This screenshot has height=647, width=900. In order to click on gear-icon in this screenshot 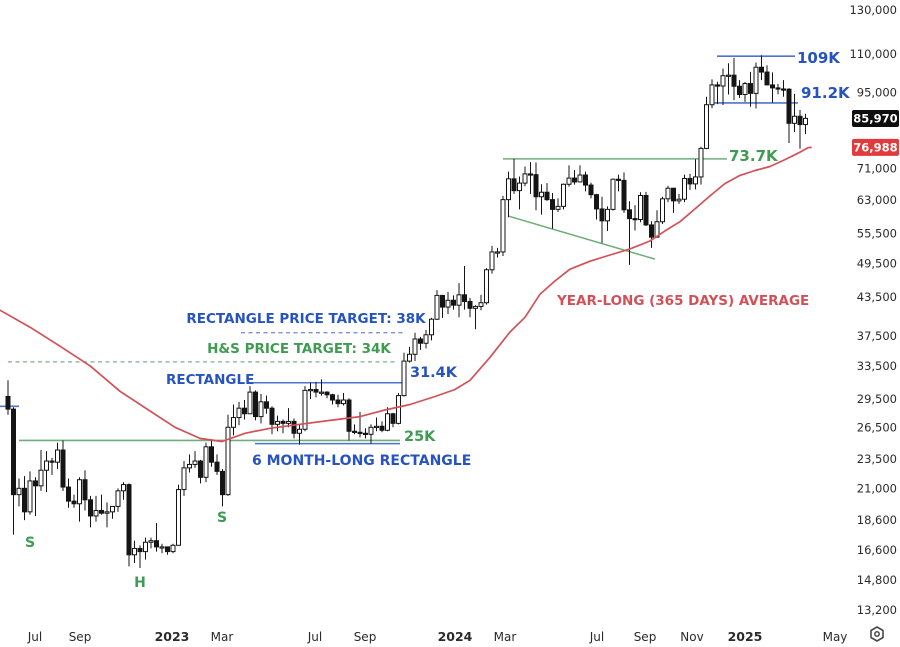, I will do `click(877, 634)`.